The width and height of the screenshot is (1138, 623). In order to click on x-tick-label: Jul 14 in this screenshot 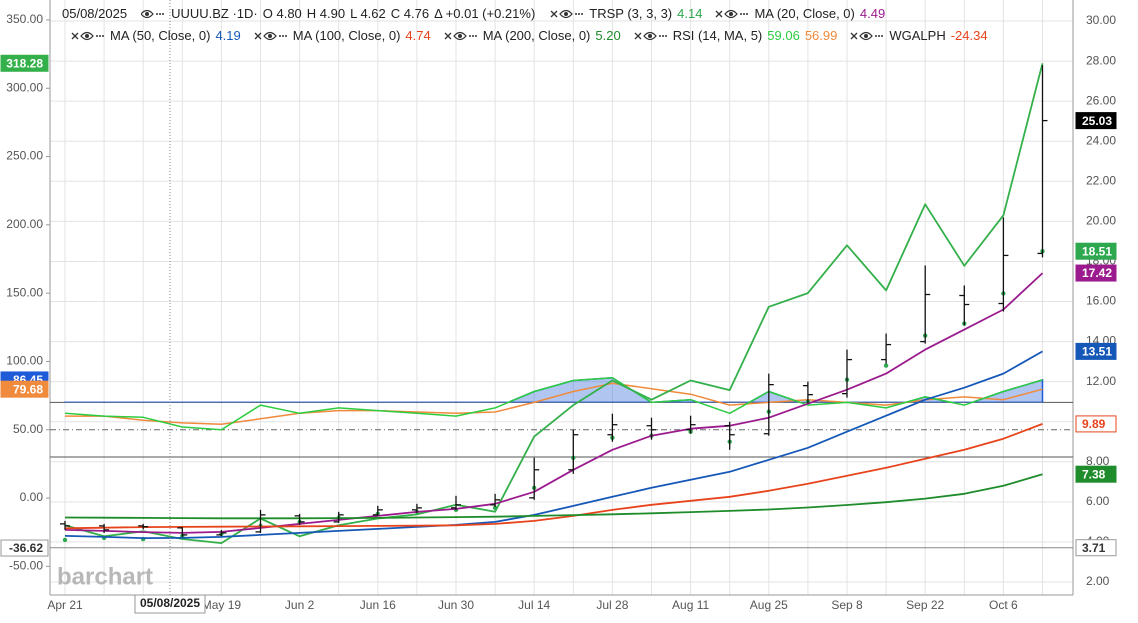, I will do `click(534, 605)`.